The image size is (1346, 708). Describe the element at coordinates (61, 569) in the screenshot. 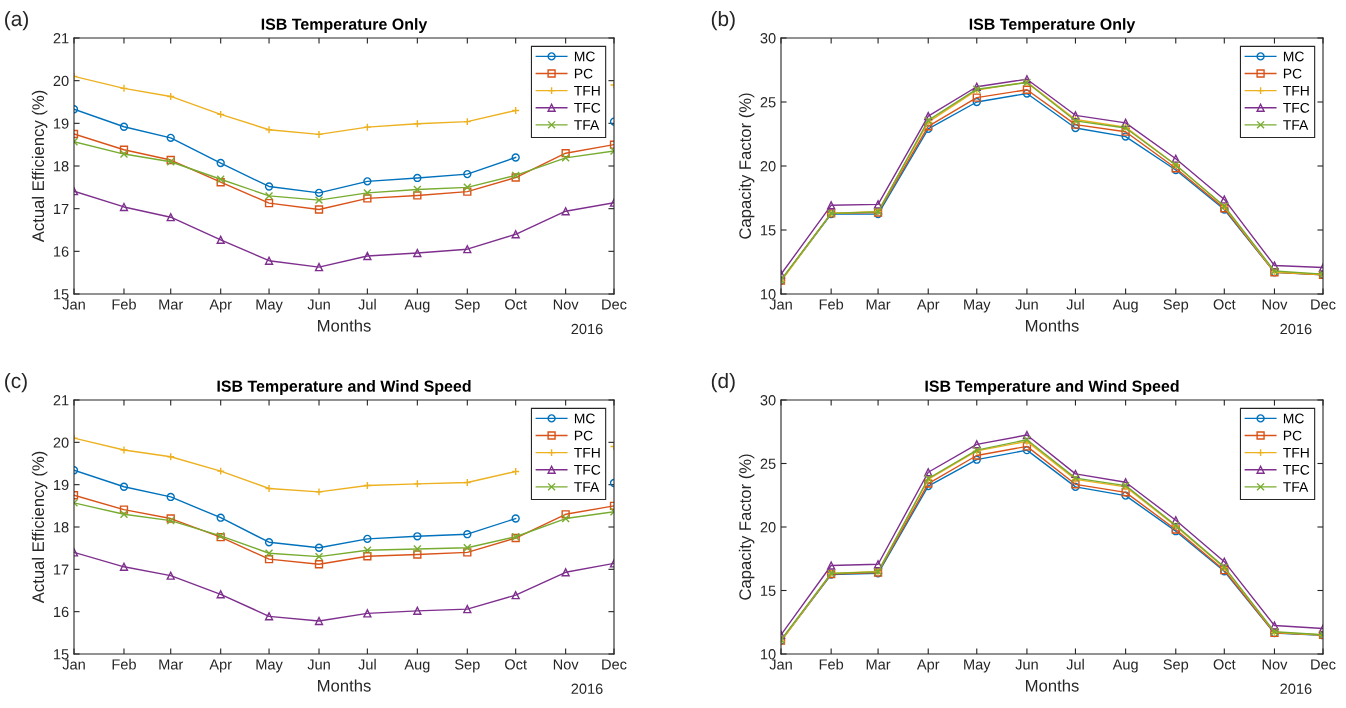

I see `y-tick-label: 17` at that location.